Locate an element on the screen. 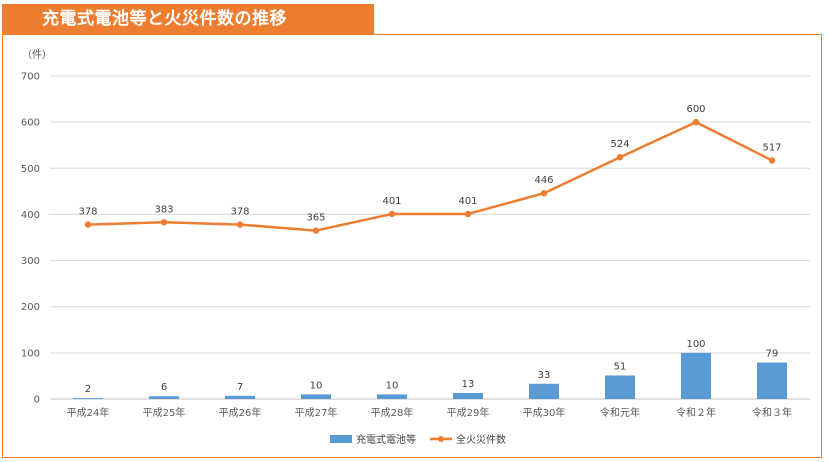  bar-value-label: 2 is located at coordinates (88, 389).